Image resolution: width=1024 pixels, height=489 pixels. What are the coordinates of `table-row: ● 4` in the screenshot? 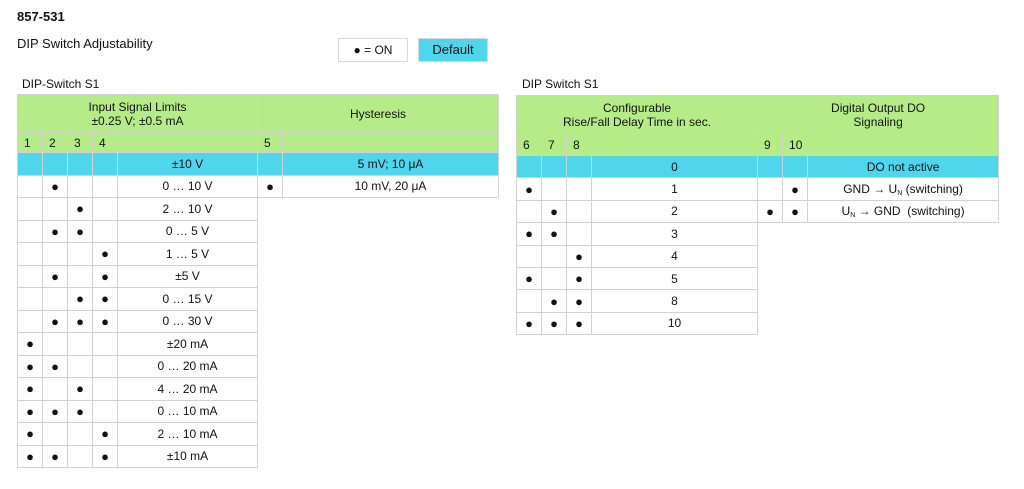 It's located at (757, 256).